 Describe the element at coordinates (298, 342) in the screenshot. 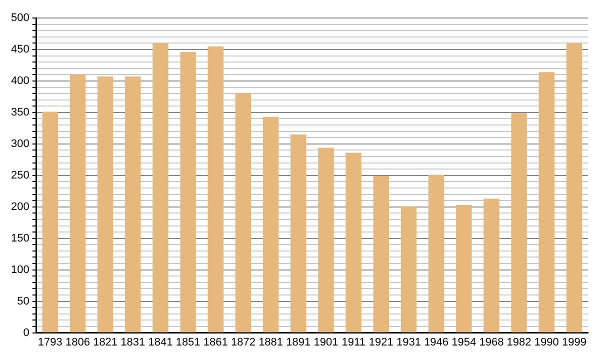

I see `x-tick-label: 1891` at that location.